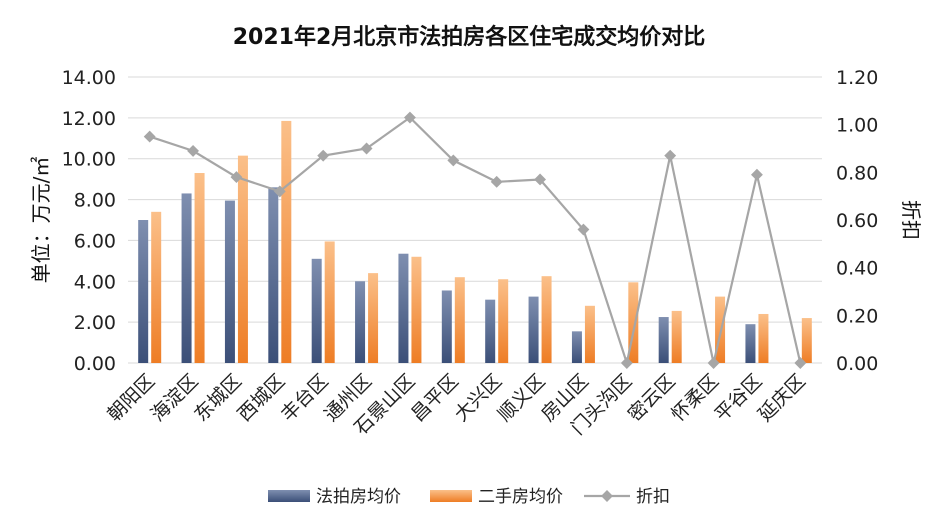  I want to click on y-tick-label: 6.00, so click(95, 241).